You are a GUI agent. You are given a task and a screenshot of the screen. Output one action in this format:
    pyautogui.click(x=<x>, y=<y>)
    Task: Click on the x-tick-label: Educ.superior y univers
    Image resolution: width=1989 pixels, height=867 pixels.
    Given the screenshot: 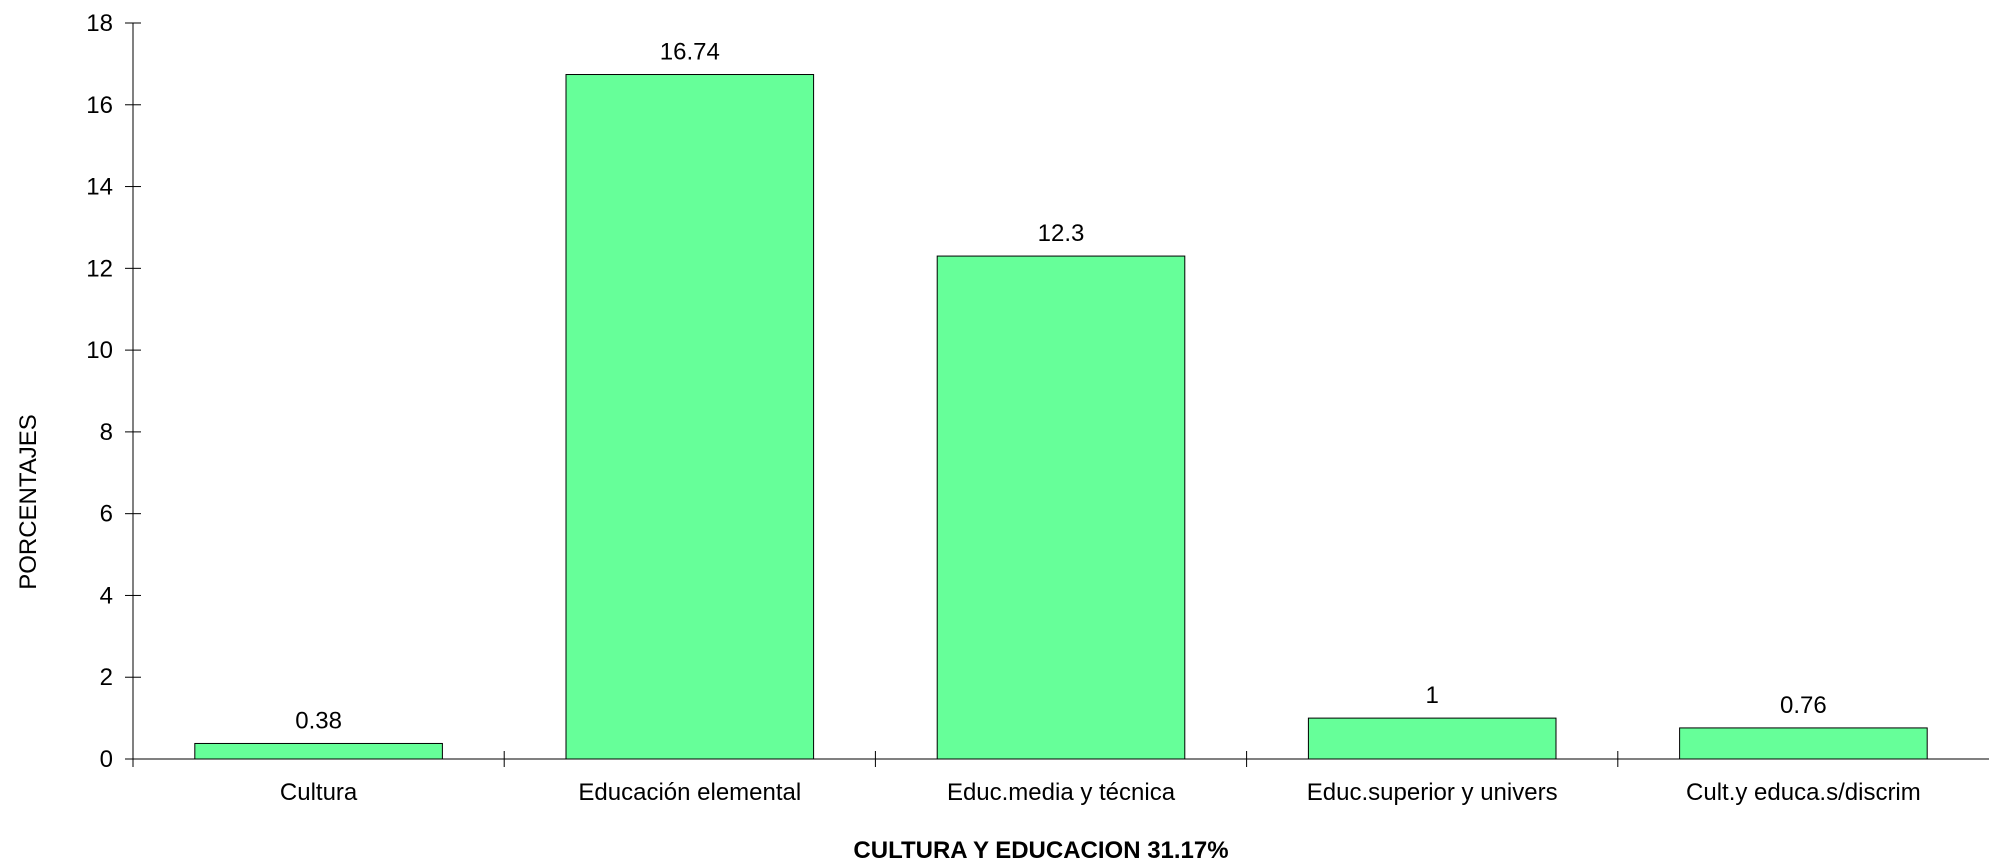 What is the action you would take?
    pyautogui.click(x=1432, y=792)
    